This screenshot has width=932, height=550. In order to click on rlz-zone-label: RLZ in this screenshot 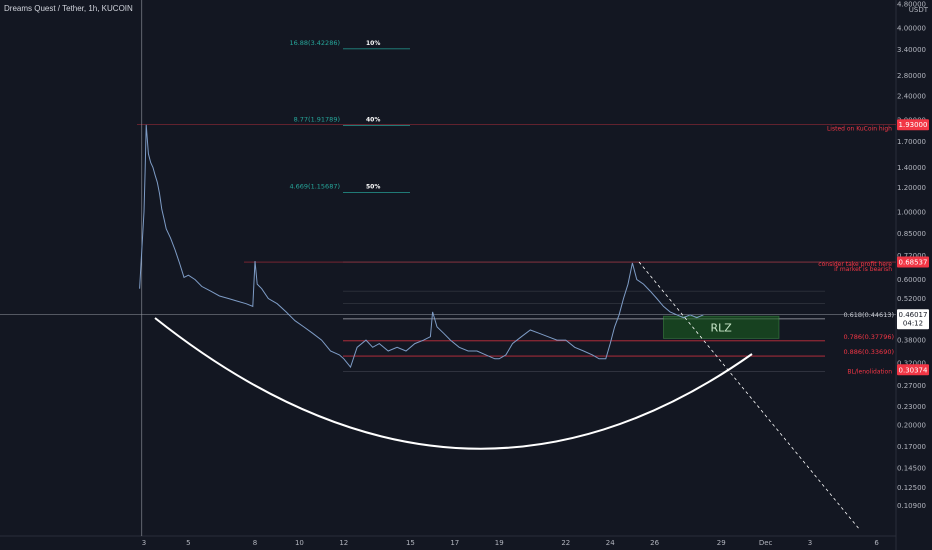, I will do `click(722, 327)`.